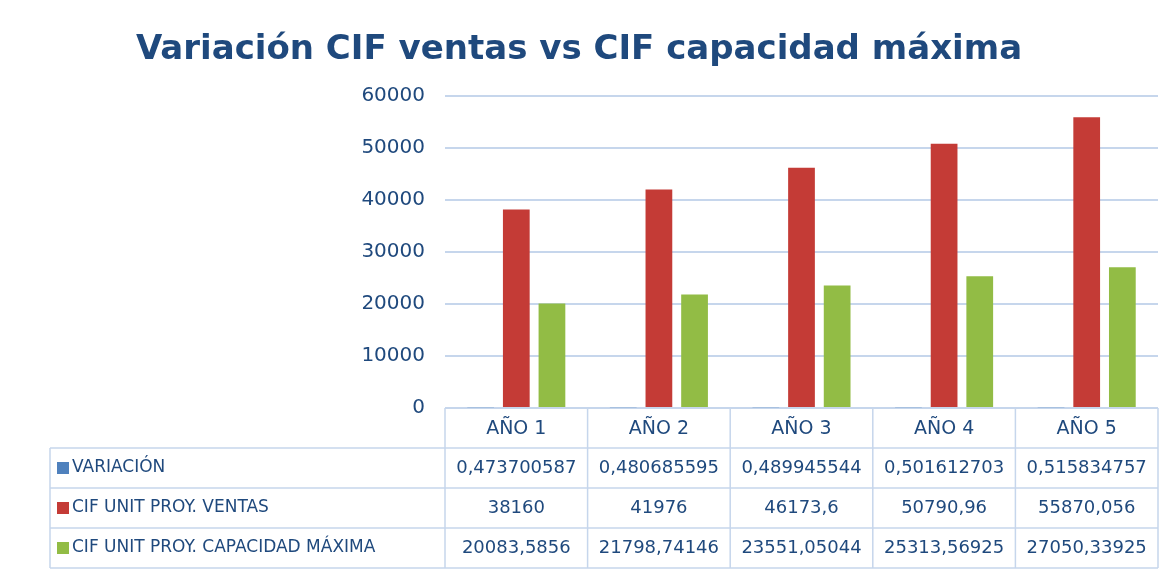 The image size is (1173, 571). What do you see at coordinates (393, 94) in the screenshot?
I see `y-tick-label: 60000` at bounding box center [393, 94].